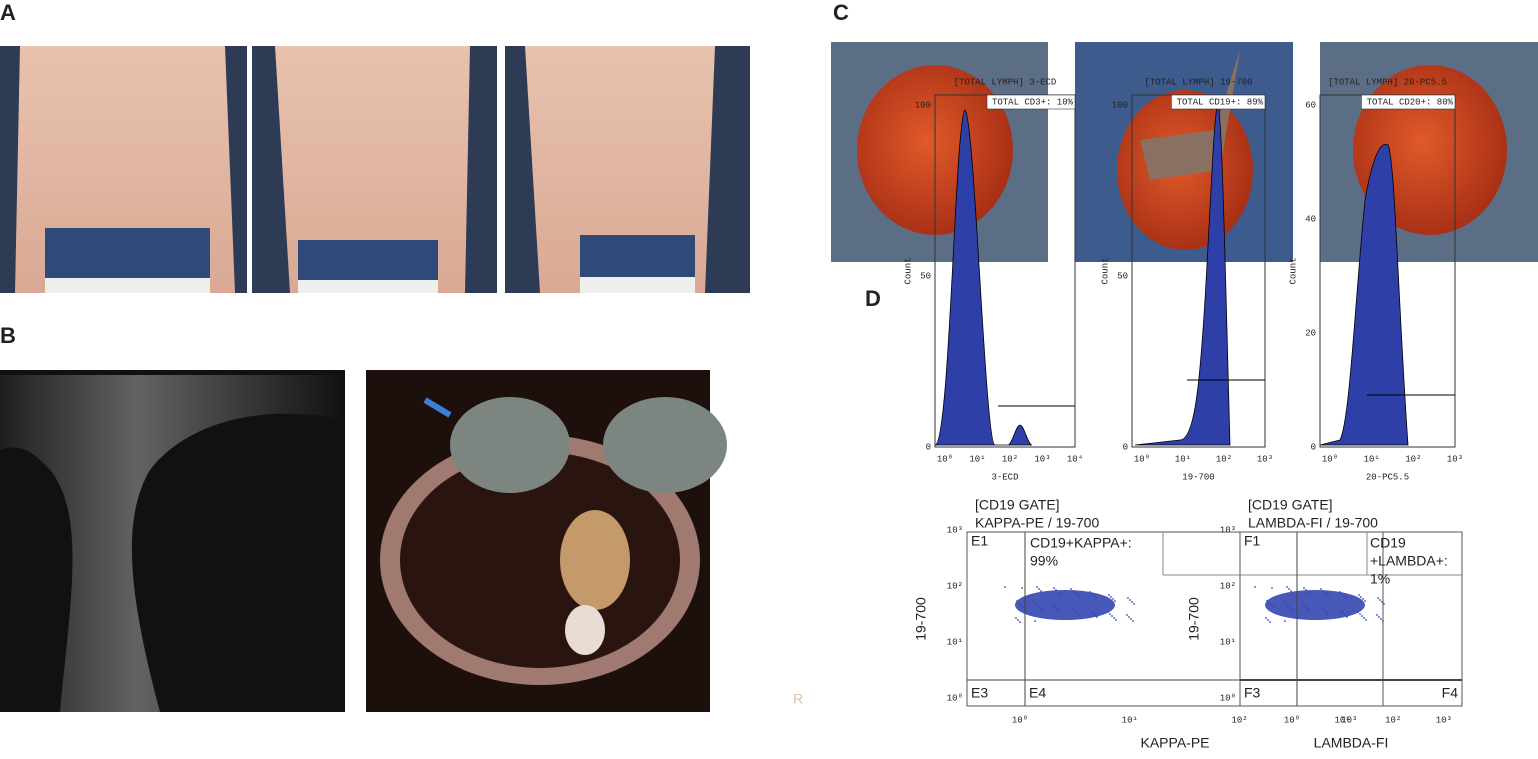 The image size is (1538, 759). I want to click on quadrant-label: F1, so click(1252, 541).